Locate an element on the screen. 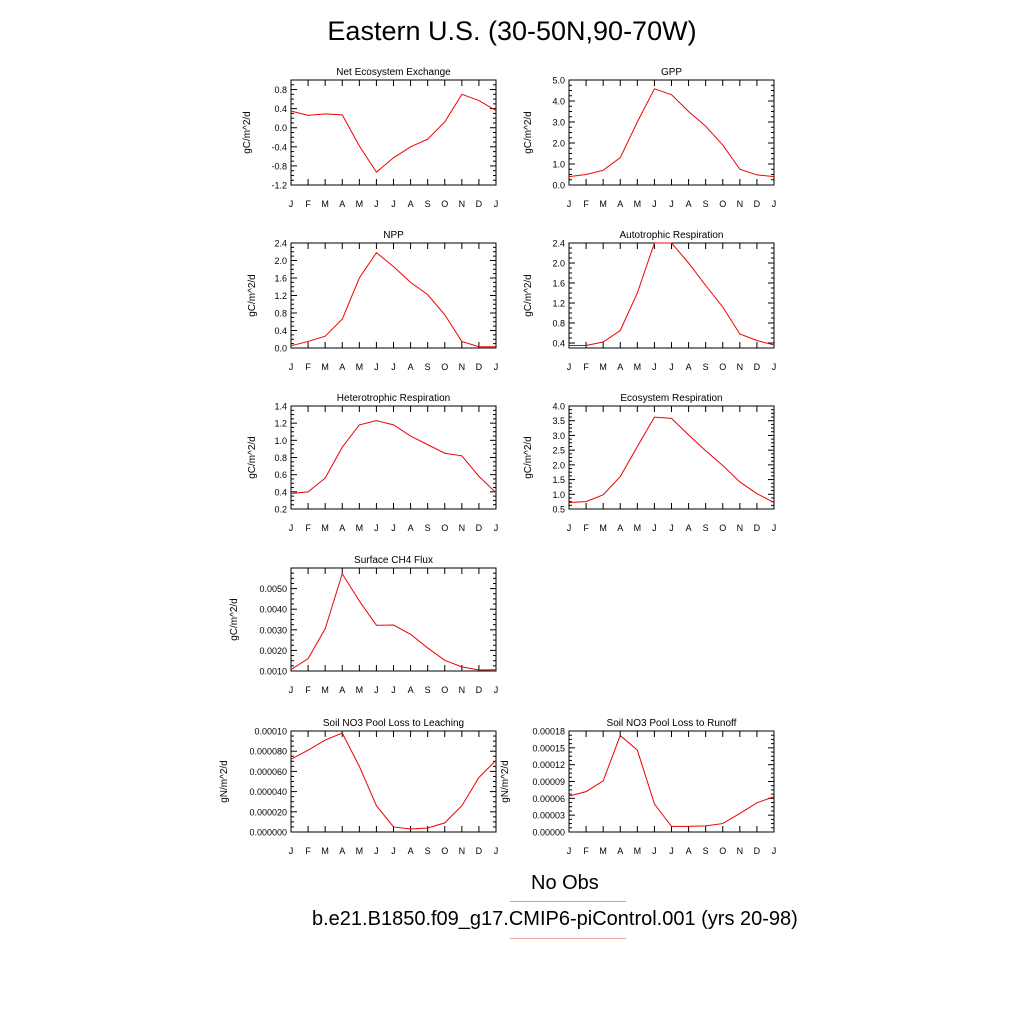  page-title: Eastern U.S. (30-50N,90-70W) is located at coordinates (512, 31).